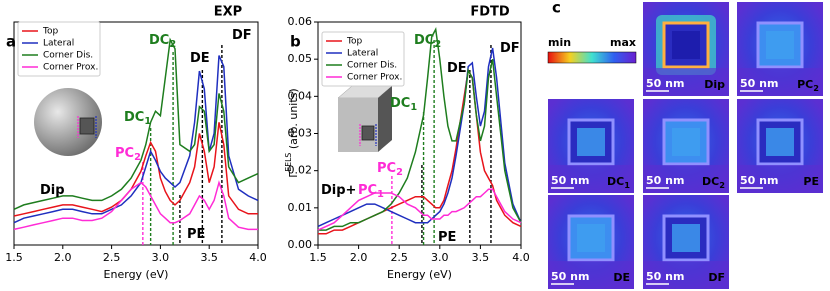  What do you see at coordinates (780, 146) in the screenshot?
I see `eels-map: 50 nm PE` at bounding box center [780, 146].